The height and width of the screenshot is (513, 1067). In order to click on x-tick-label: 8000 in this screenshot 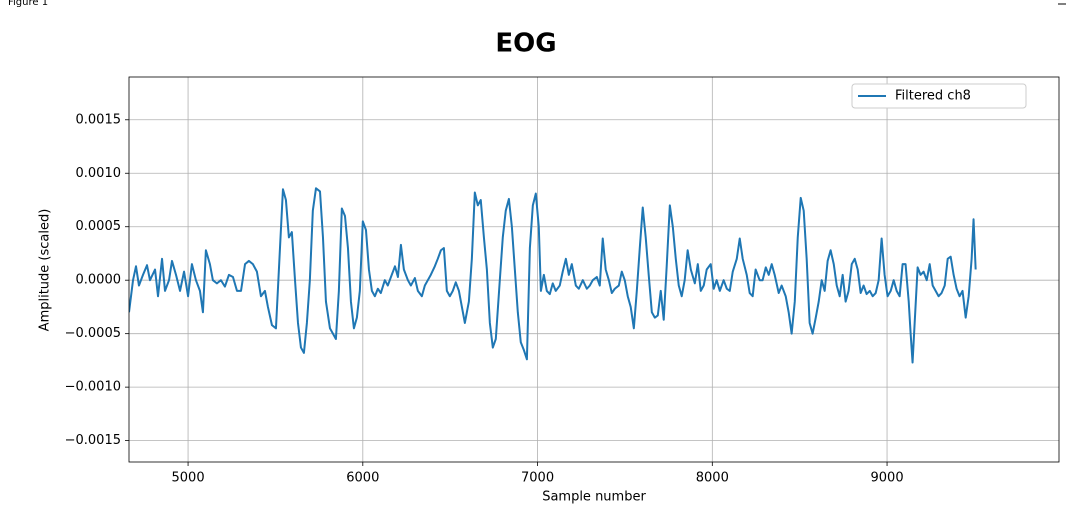, I will do `click(712, 478)`.